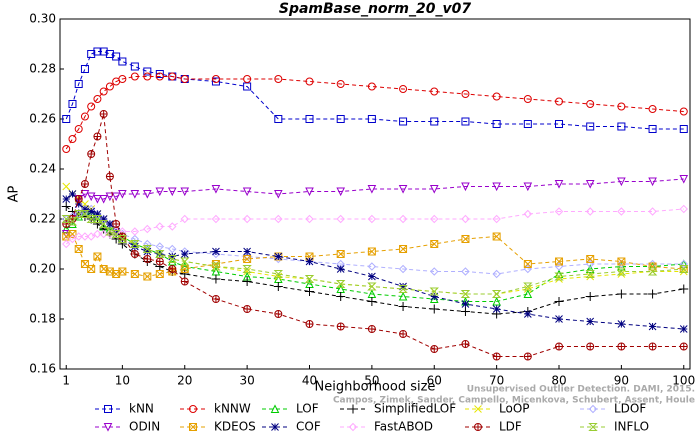 This screenshot has width=698, height=434. Describe the element at coordinates (144, 427) in the screenshot. I see `legend-label: ODIN` at that location.